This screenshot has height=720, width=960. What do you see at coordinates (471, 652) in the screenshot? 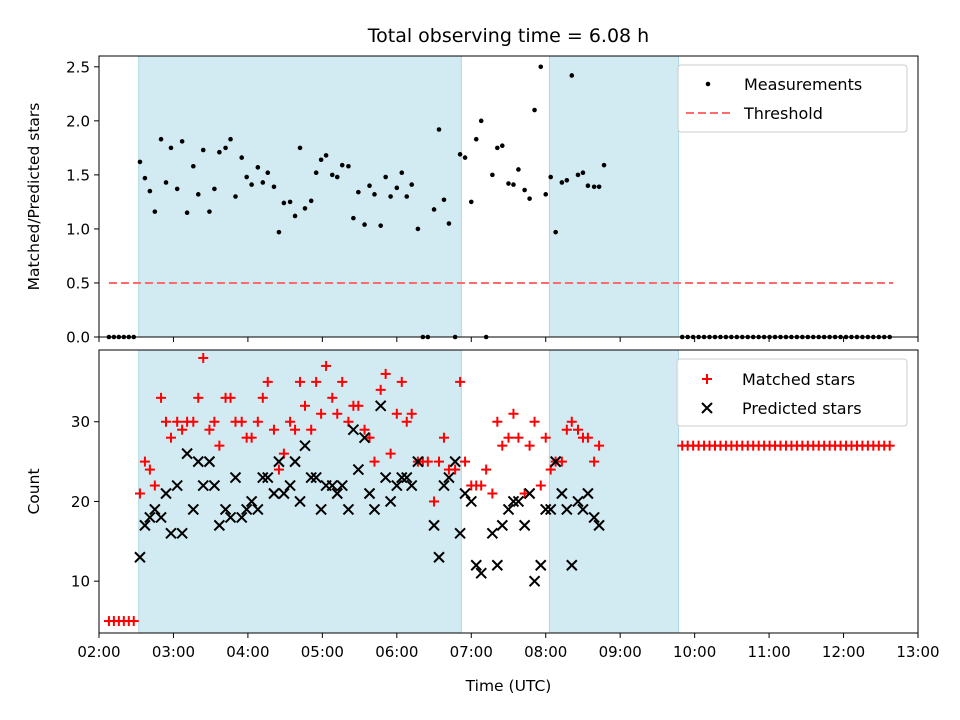
I see `x-tick-label: 07:00` at bounding box center [471, 652].